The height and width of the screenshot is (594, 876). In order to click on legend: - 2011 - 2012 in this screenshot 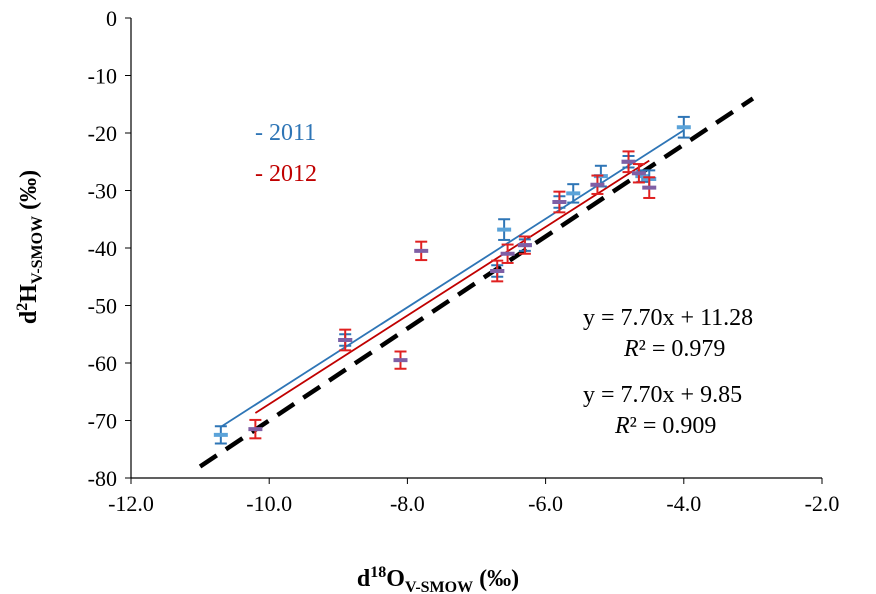, I will do `click(286, 153)`.